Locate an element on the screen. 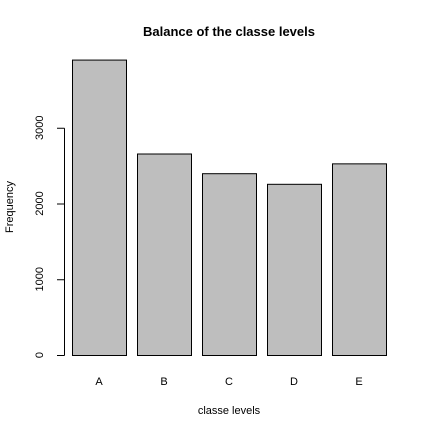  bar-e is located at coordinates (359, 259).